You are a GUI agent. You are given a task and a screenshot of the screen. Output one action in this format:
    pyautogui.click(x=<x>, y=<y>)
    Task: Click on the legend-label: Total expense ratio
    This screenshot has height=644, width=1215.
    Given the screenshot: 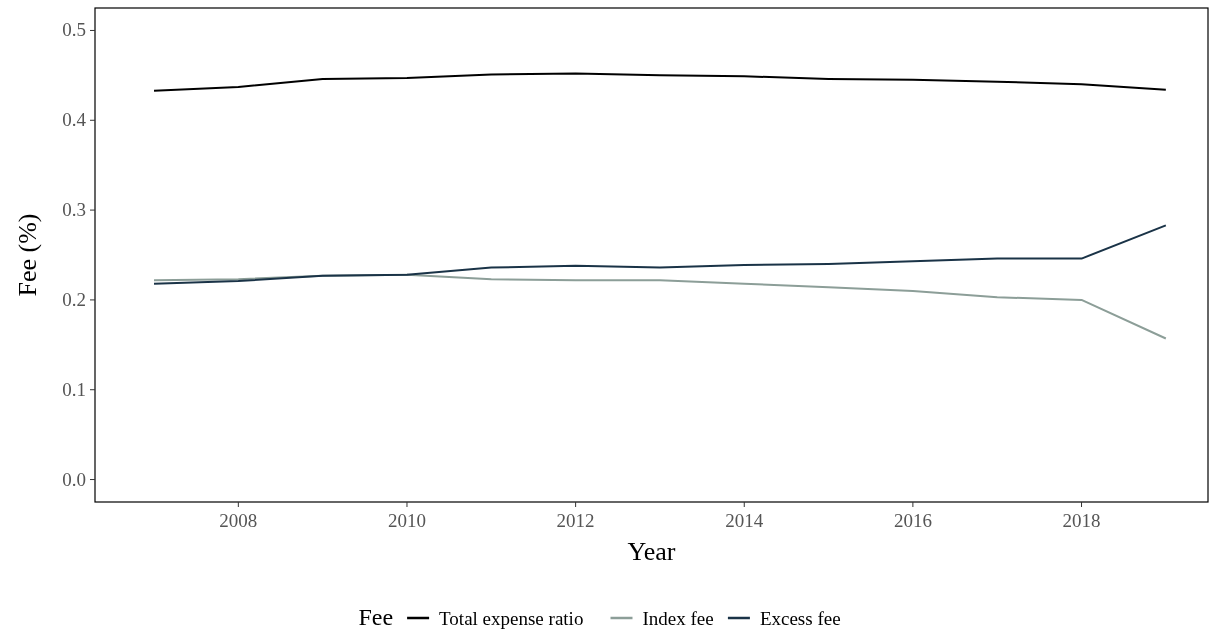 What is the action you would take?
    pyautogui.click(x=511, y=618)
    